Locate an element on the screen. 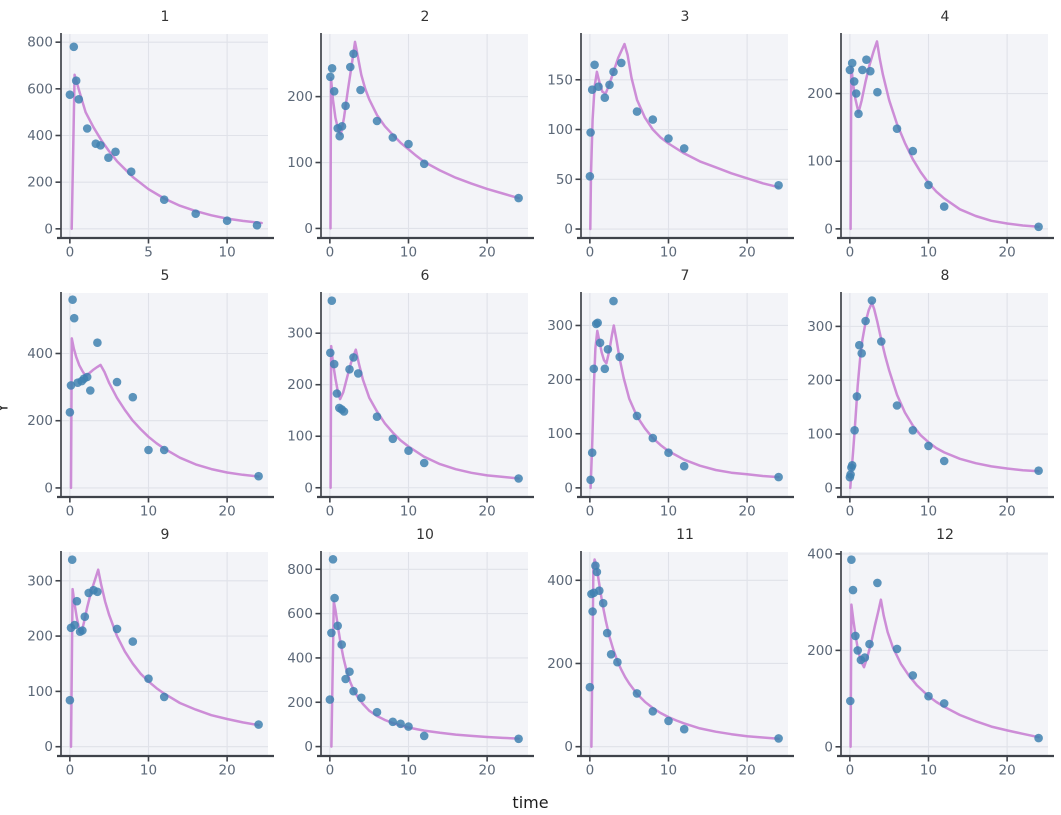  subplot-panel-9: 0 10 20 0 100 200 300 9 is located at coordinates (146, 653).